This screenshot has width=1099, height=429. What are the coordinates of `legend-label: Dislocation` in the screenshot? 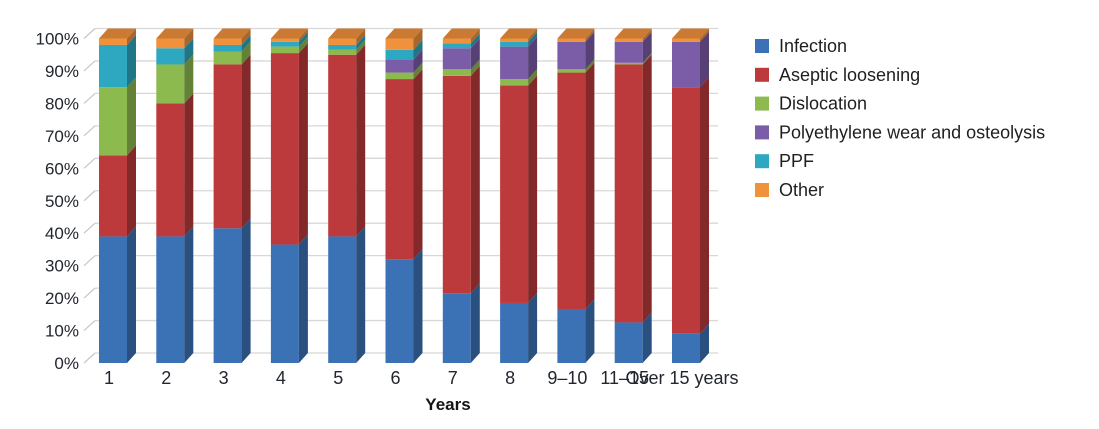 It's located at (823, 104).